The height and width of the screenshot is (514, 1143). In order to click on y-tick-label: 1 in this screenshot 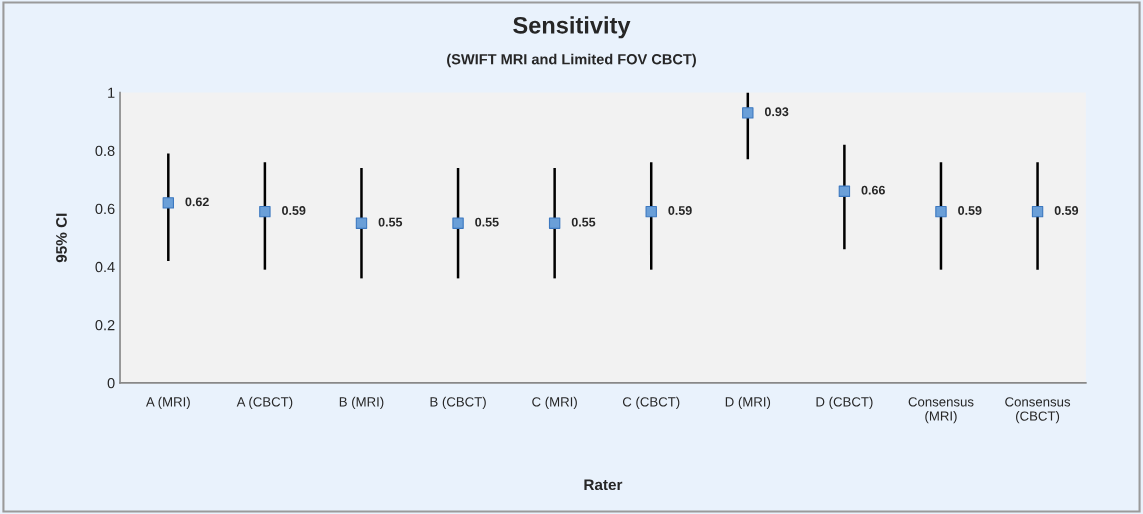, I will do `click(111, 92)`.